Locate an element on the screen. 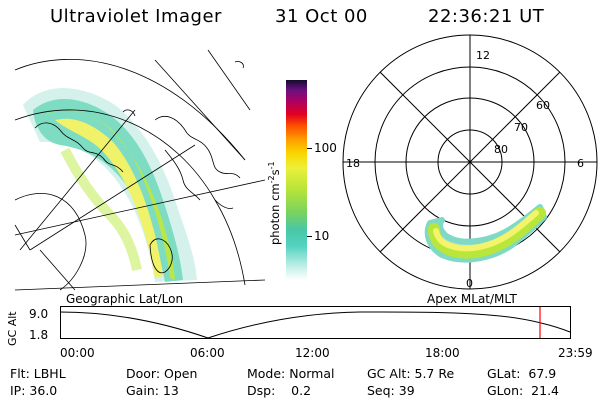  gc-alt-info: GC Alt: 5.7 Re is located at coordinates (411, 373).